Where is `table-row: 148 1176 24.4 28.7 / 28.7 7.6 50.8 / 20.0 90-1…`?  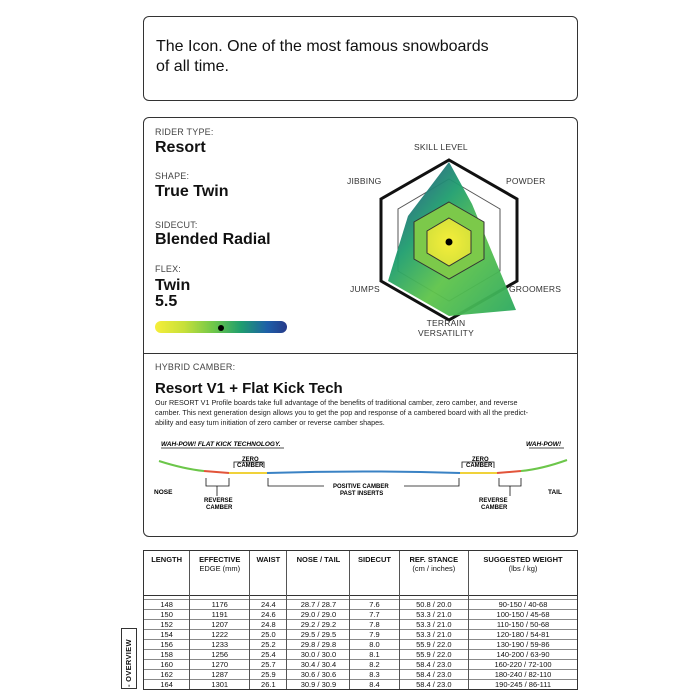
table-row: 148 1176 24.4 28.7 / 28.7 7.6 50.8 / 20.0 90-1… is located at coordinates (360, 603).